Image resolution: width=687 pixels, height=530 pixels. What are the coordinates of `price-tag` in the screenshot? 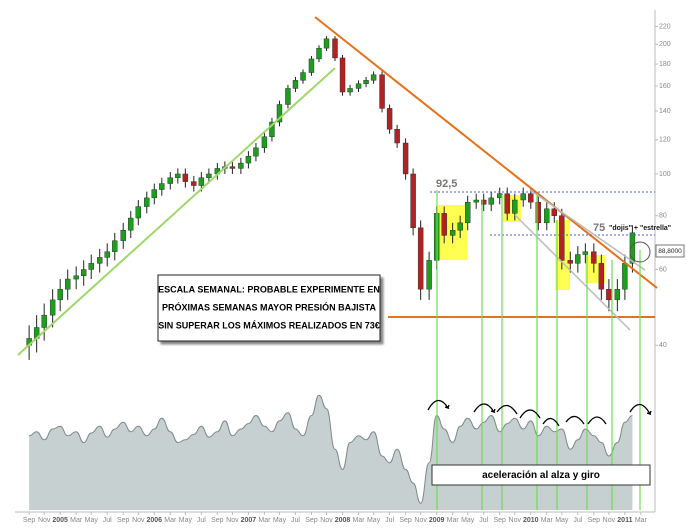 It's located at (670, 251).